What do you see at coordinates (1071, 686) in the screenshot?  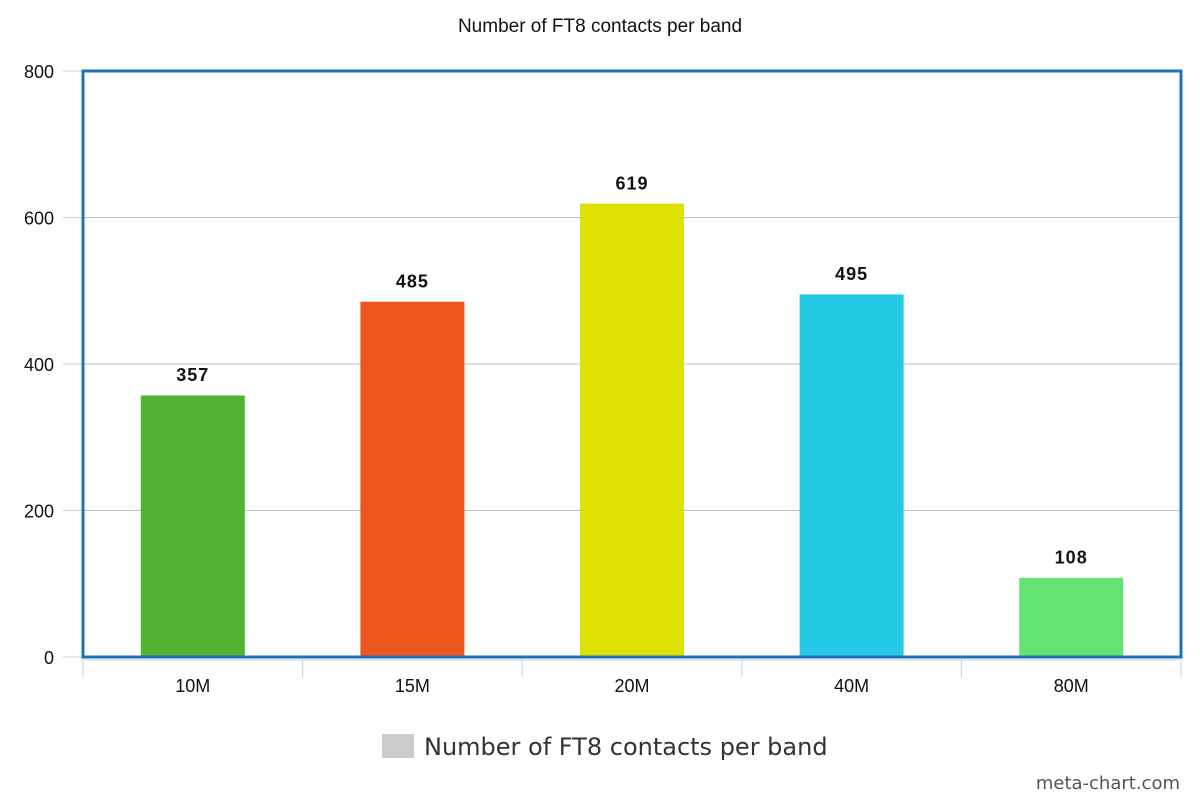 I see `x-tick-label: 80M` at bounding box center [1071, 686].